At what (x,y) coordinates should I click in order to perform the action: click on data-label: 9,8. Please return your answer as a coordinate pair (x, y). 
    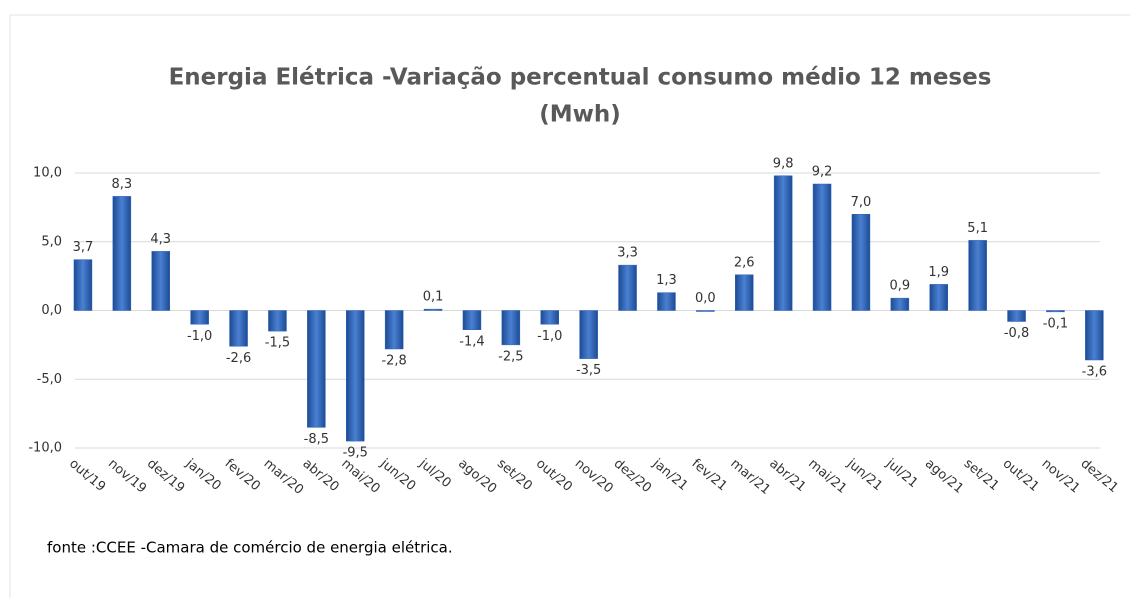
    Looking at the image, I should click on (783, 163).